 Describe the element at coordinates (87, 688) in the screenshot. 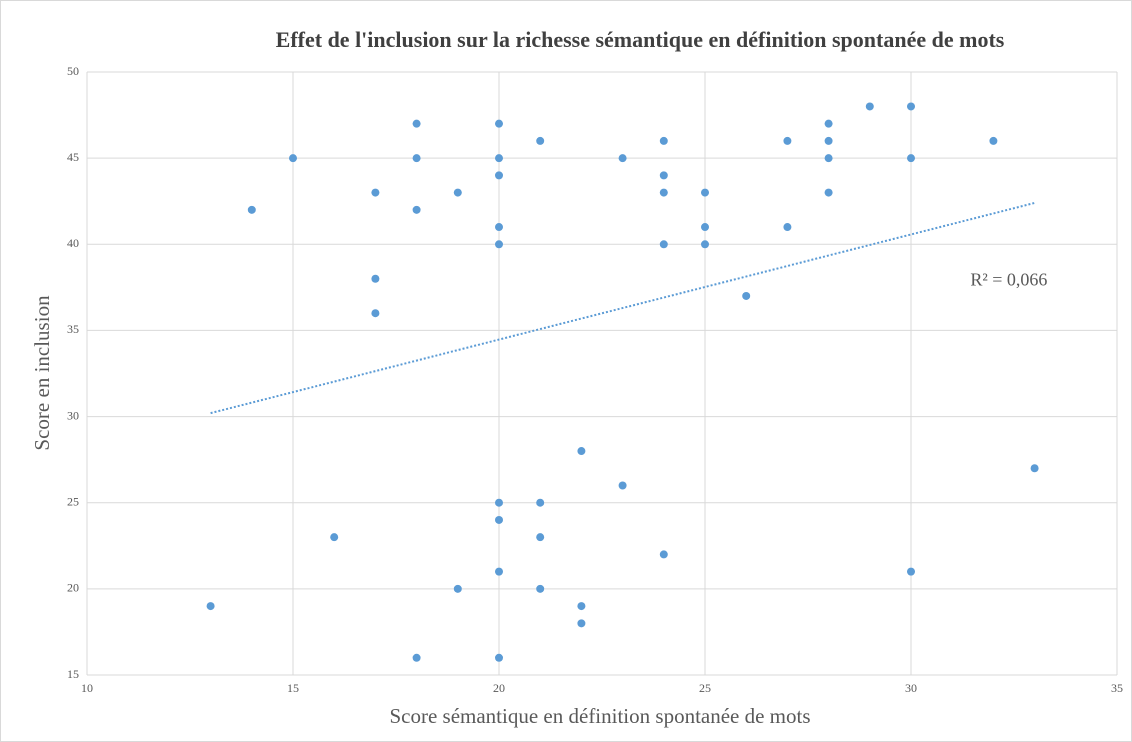

I see `x-tick-label: 10` at that location.